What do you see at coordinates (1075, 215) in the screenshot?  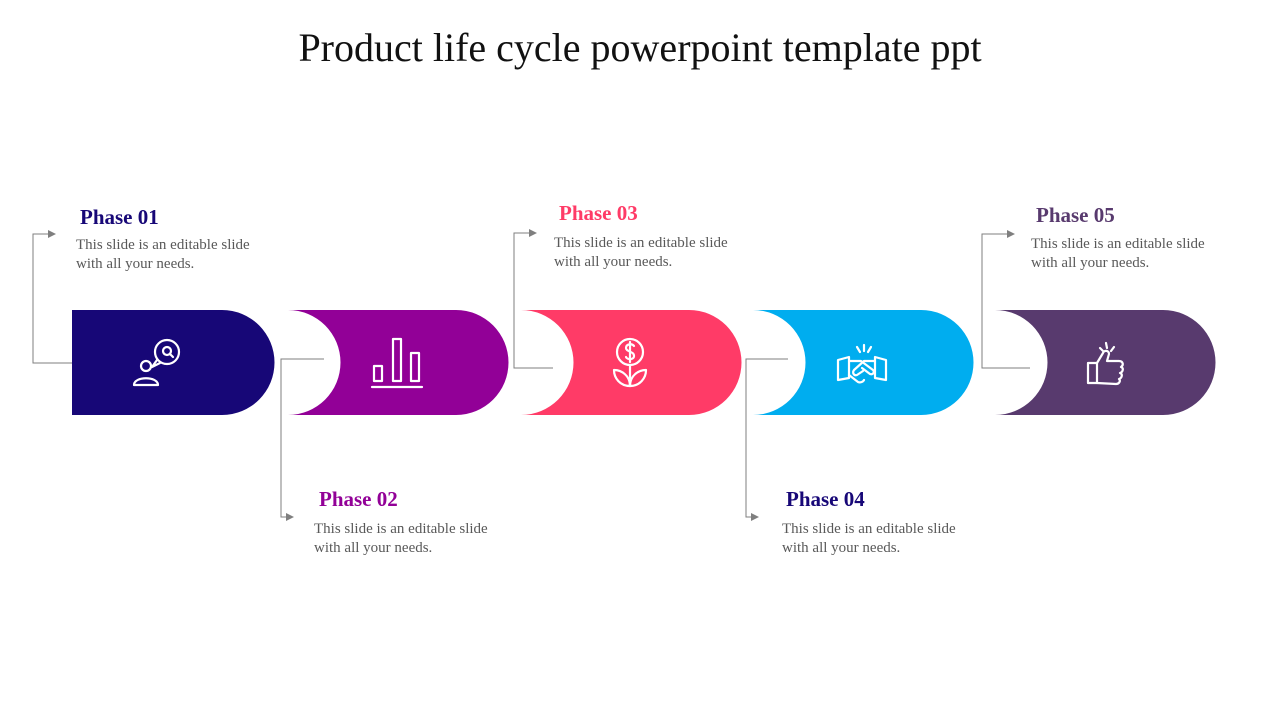 I see `phase-05-title: Phase 05` at bounding box center [1075, 215].